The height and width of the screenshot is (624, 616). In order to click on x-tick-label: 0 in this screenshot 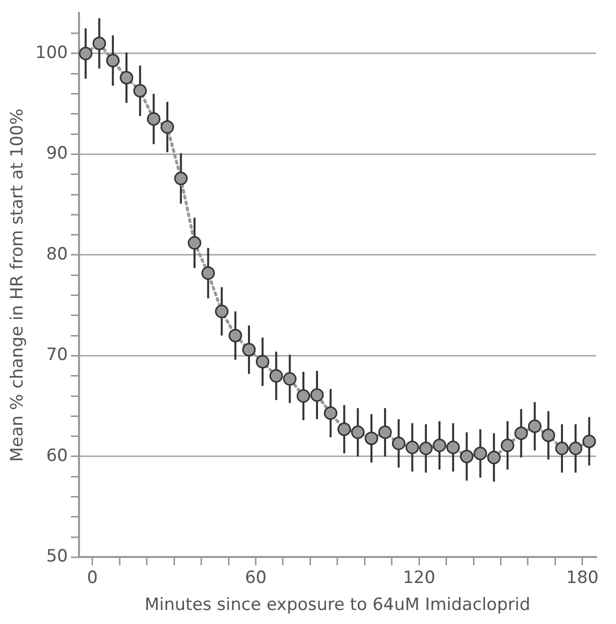, I will do `click(92, 578)`.